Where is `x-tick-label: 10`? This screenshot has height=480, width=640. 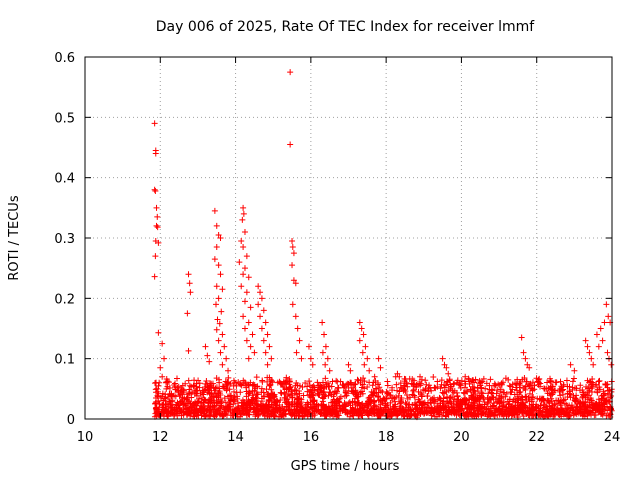 x-tick-label: 10 is located at coordinates (85, 437).